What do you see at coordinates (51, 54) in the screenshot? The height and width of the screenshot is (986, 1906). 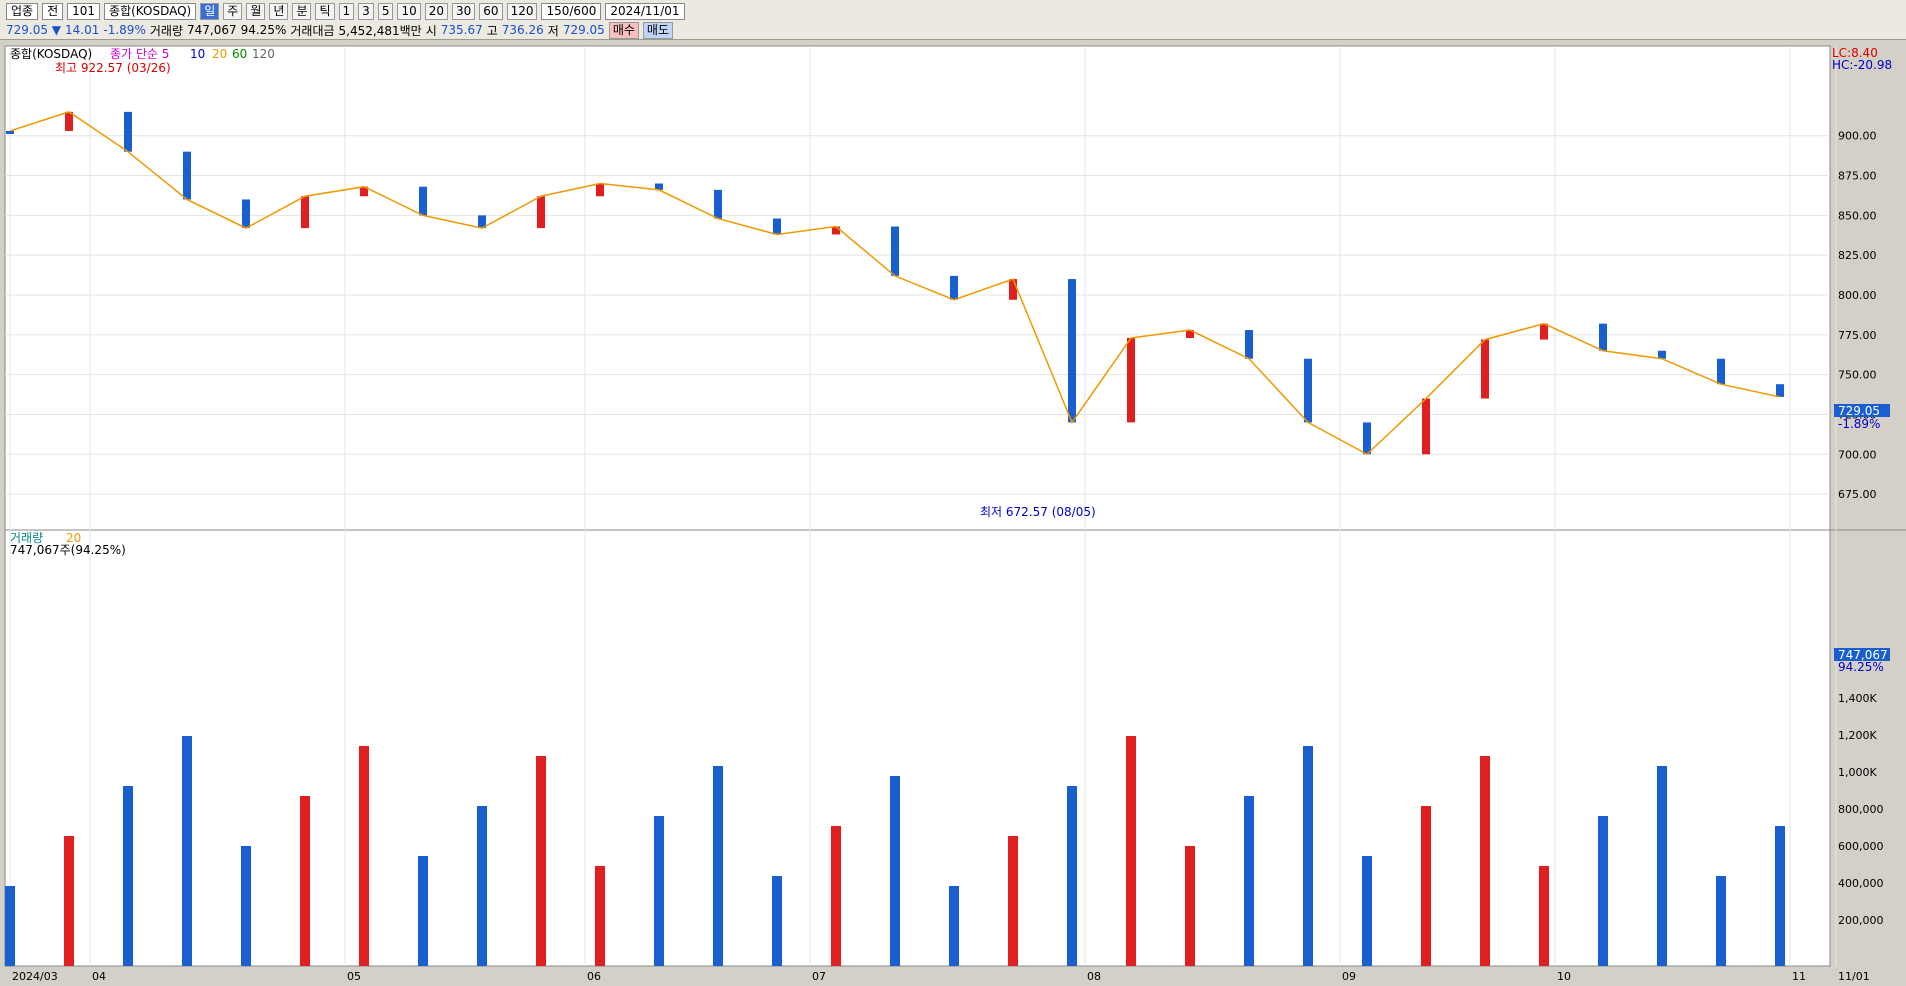 I see `chart-title: 종합(KOSDAQ)` at bounding box center [51, 54].